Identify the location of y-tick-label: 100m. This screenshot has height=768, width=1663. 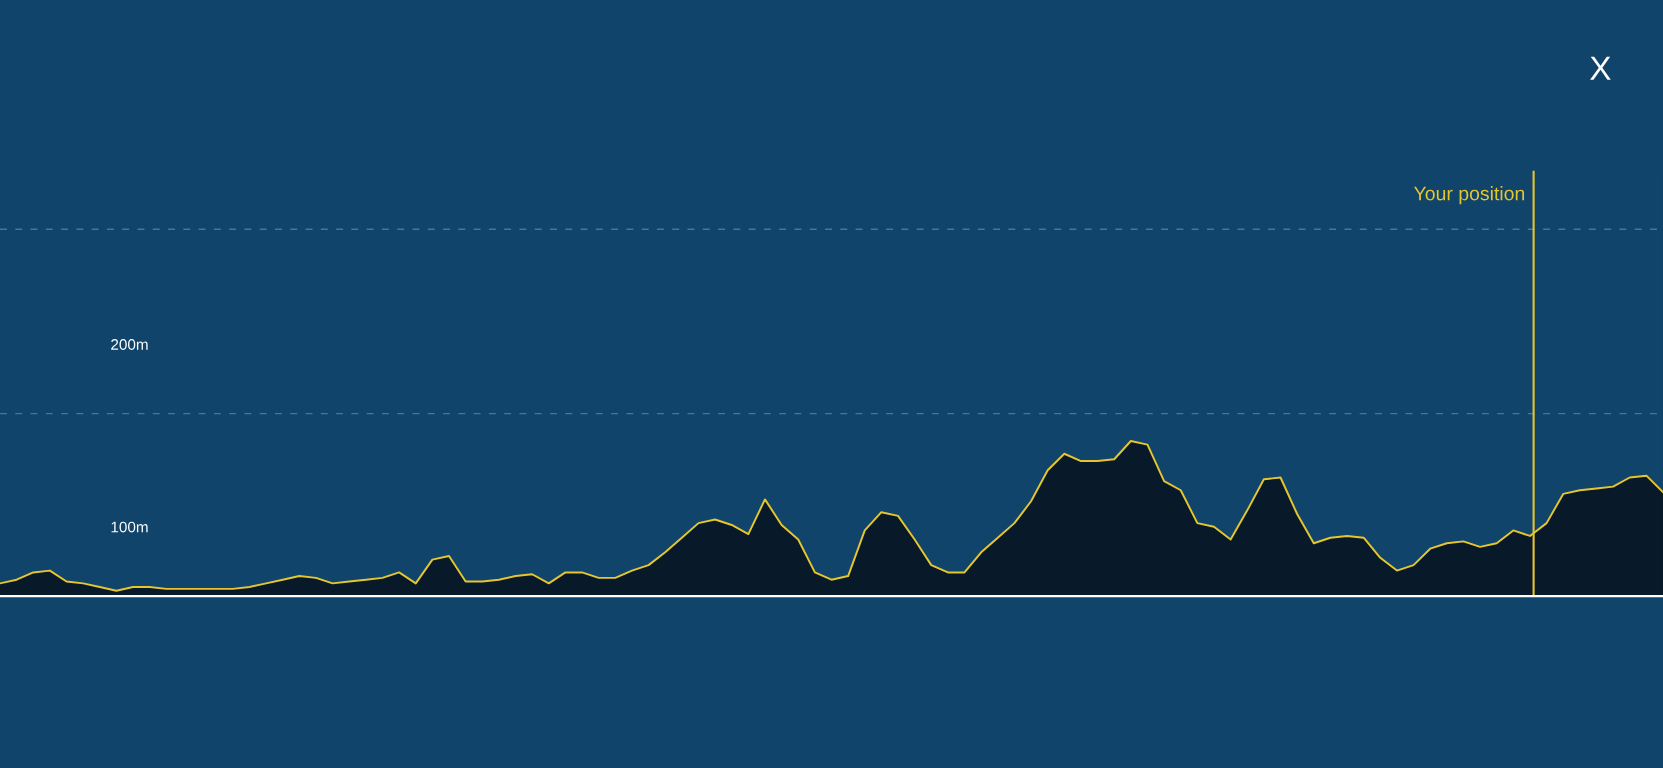
(129, 527).